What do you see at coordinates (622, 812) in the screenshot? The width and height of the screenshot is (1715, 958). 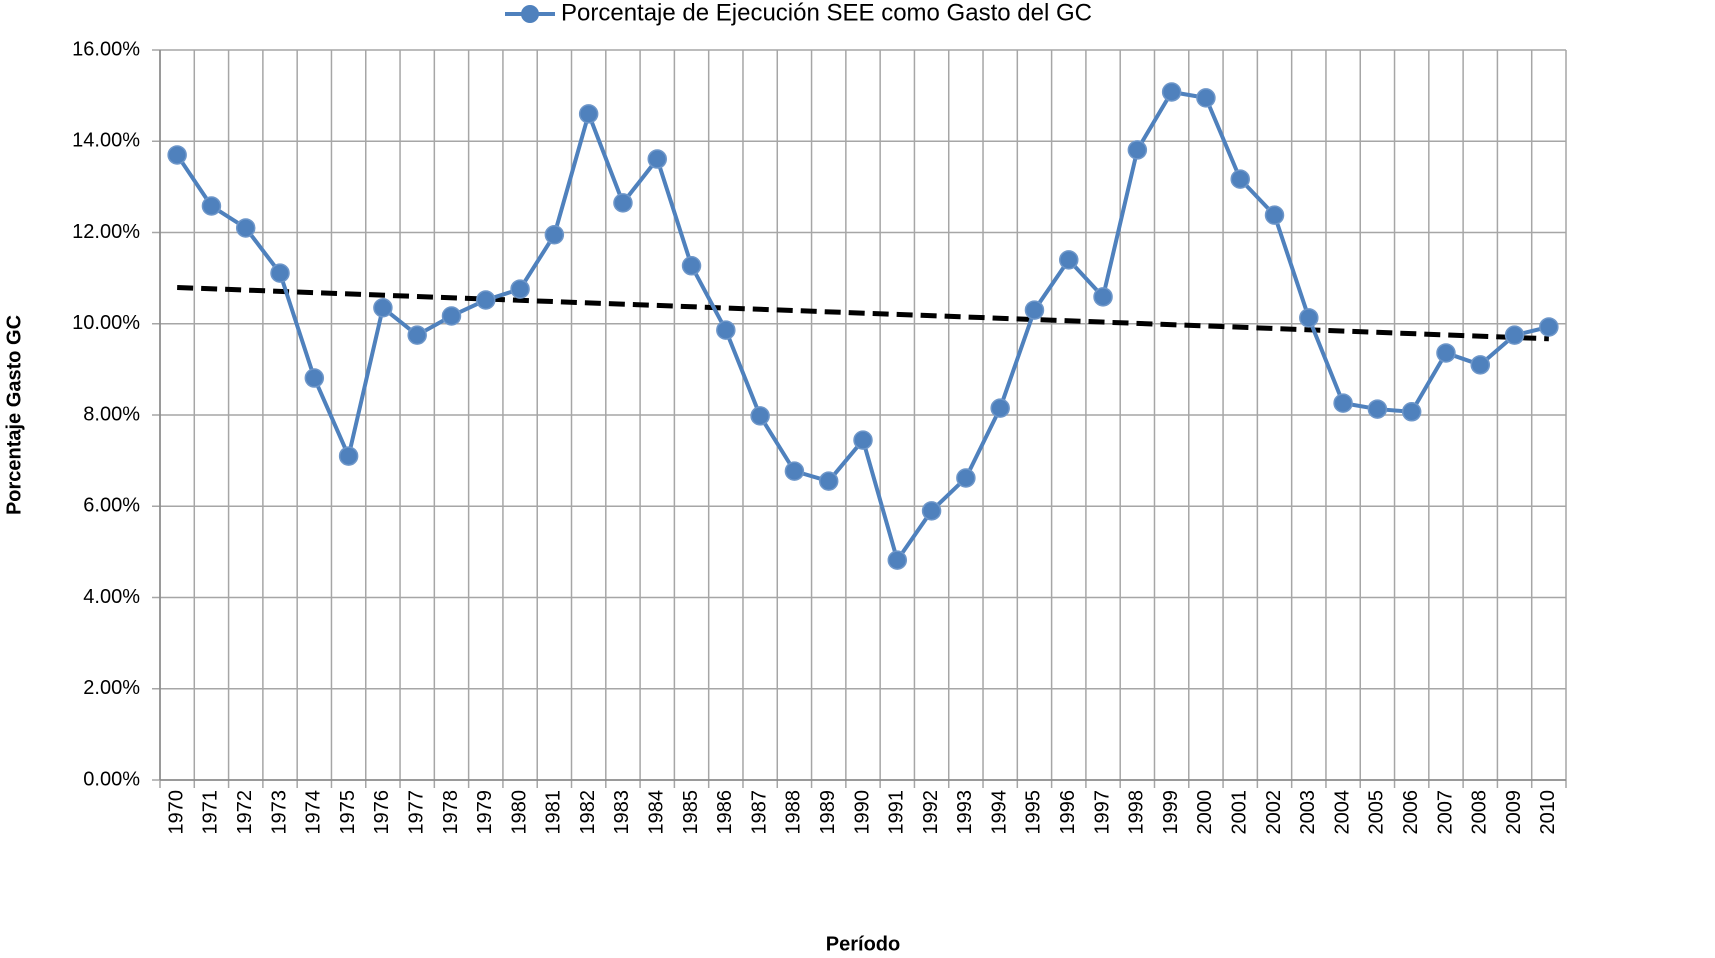 I see `x-tick-label: 1983` at bounding box center [622, 812].